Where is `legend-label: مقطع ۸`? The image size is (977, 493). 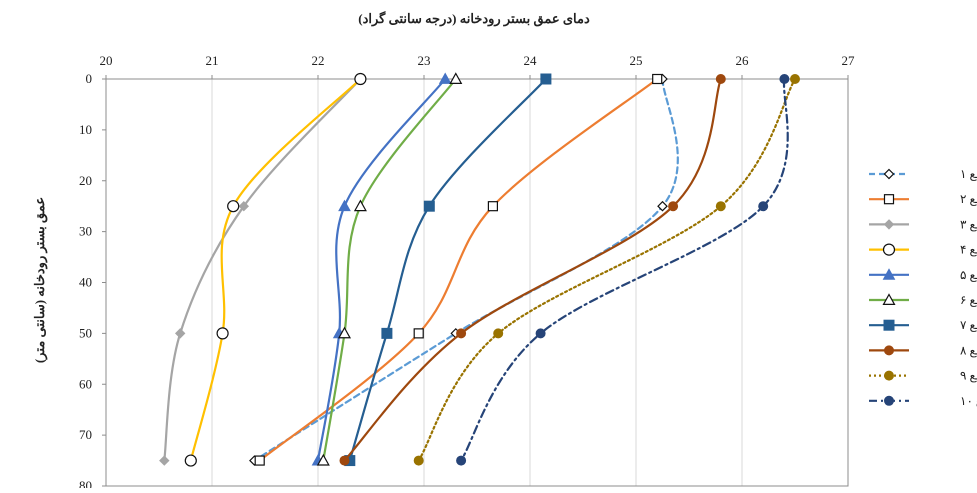
legend-label: مقطع ۸ is located at coordinates (968, 350).